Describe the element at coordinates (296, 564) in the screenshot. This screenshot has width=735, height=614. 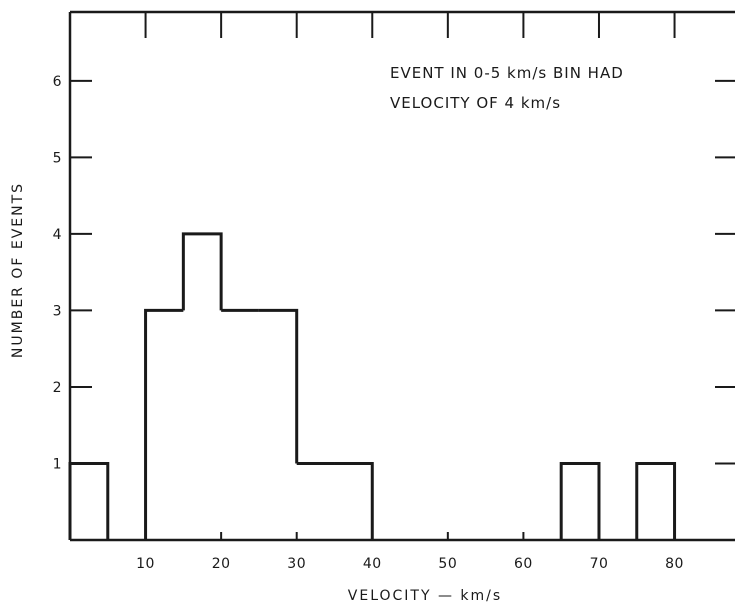
I see `x-tick-label: 30` at that location.